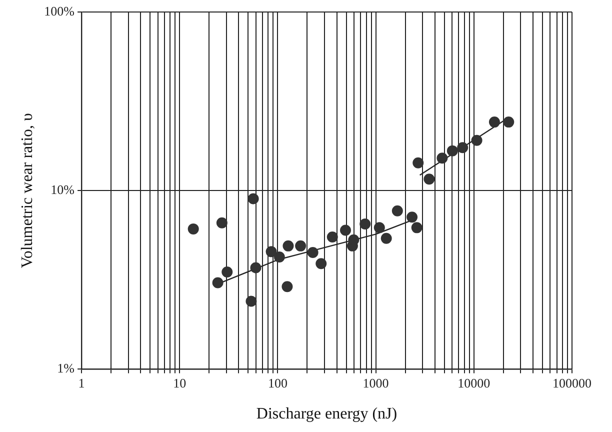 Image resolution: width=612 pixels, height=432 pixels. Describe the element at coordinates (375, 382) in the screenshot. I see `x-tick-label: 1000` at that location.